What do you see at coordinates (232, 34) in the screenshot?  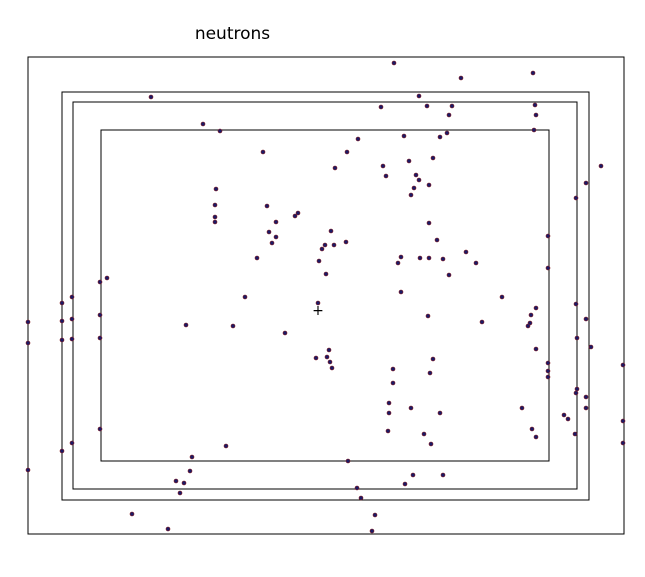 I see `diagram-title: neutrons` at bounding box center [232, 34].